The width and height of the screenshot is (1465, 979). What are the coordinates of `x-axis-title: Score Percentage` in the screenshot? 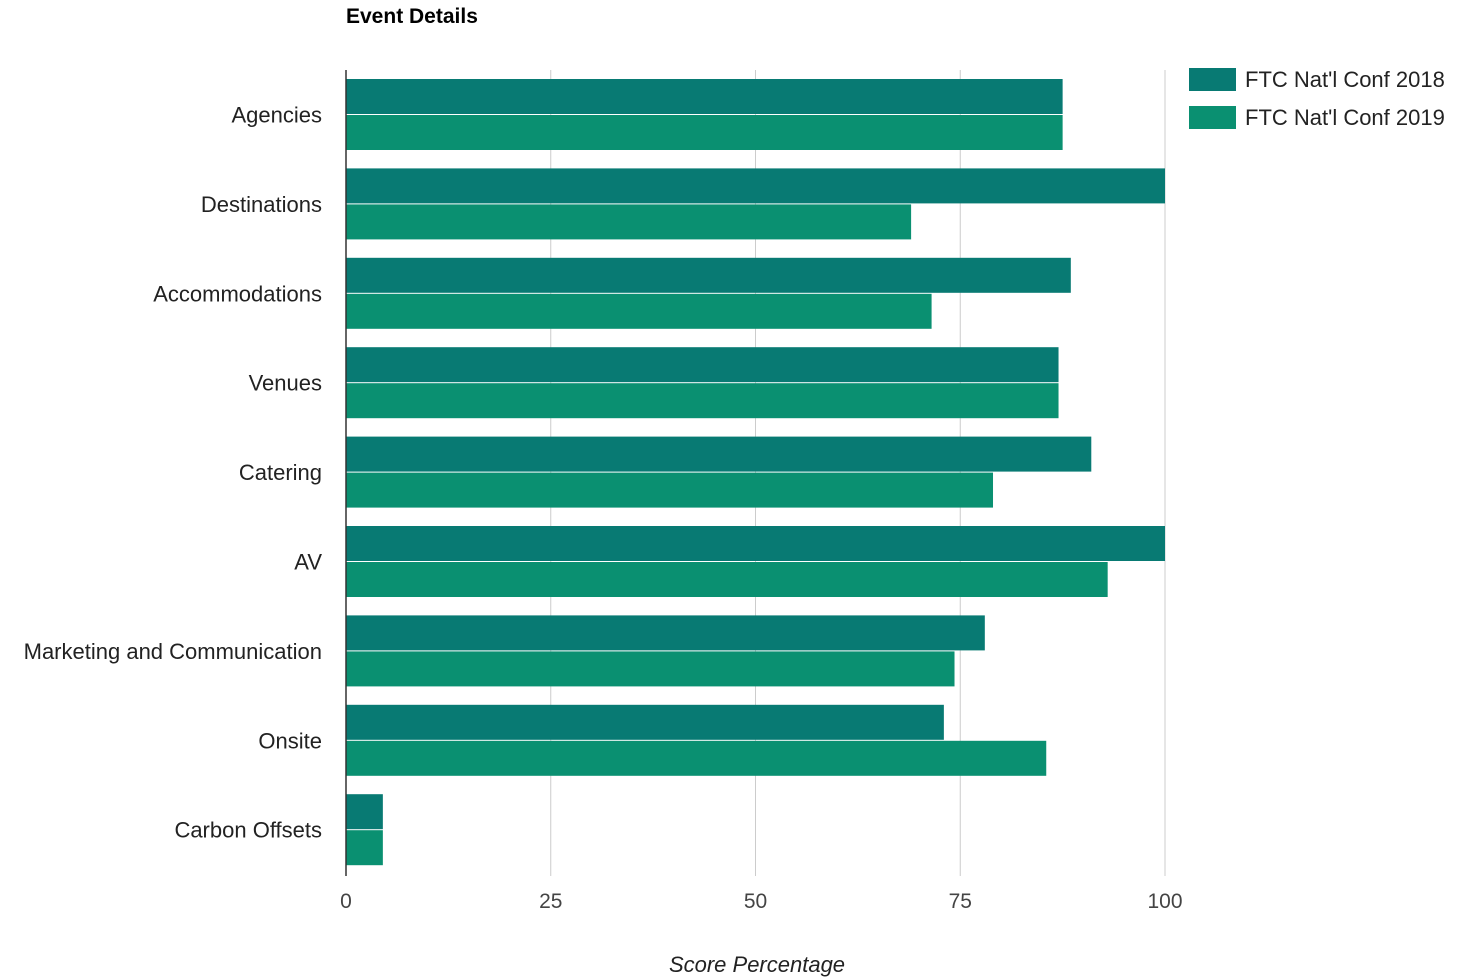 It's located at (757, 964).